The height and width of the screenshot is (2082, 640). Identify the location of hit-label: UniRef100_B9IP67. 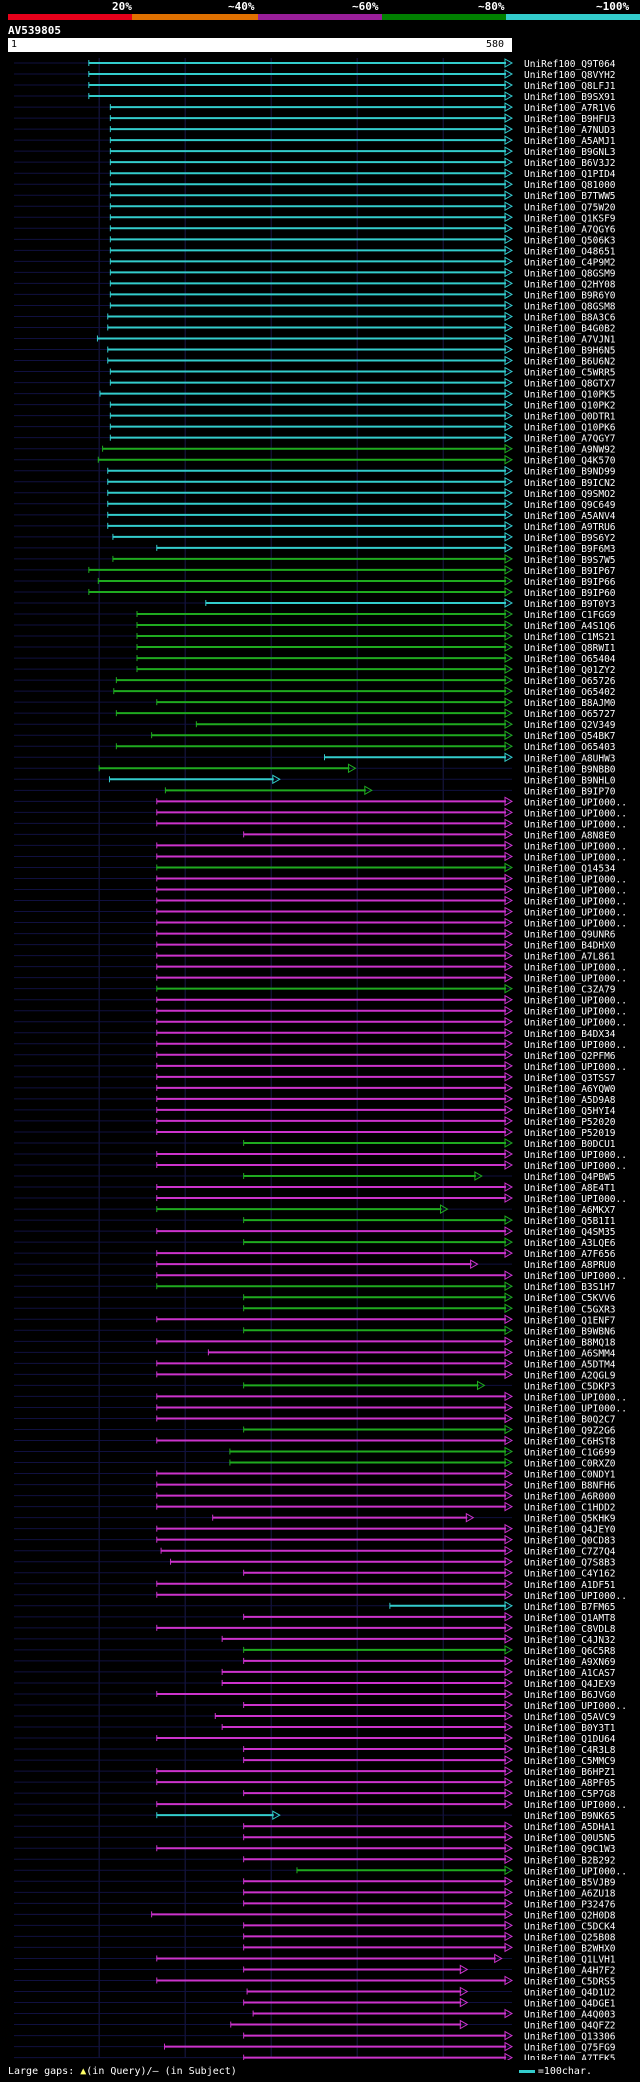
(570, 571).